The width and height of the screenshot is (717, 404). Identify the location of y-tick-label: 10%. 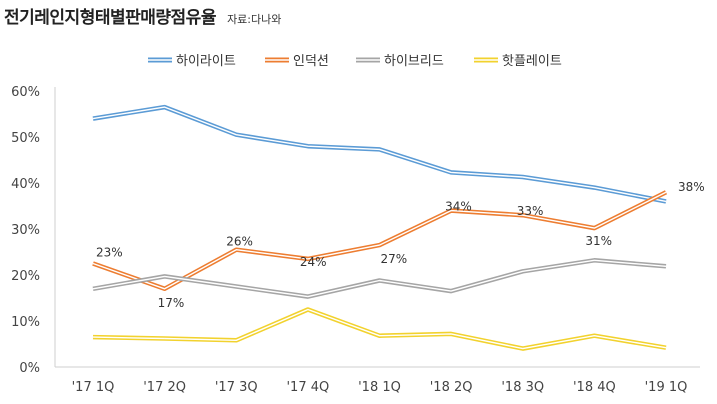
(25, 322).